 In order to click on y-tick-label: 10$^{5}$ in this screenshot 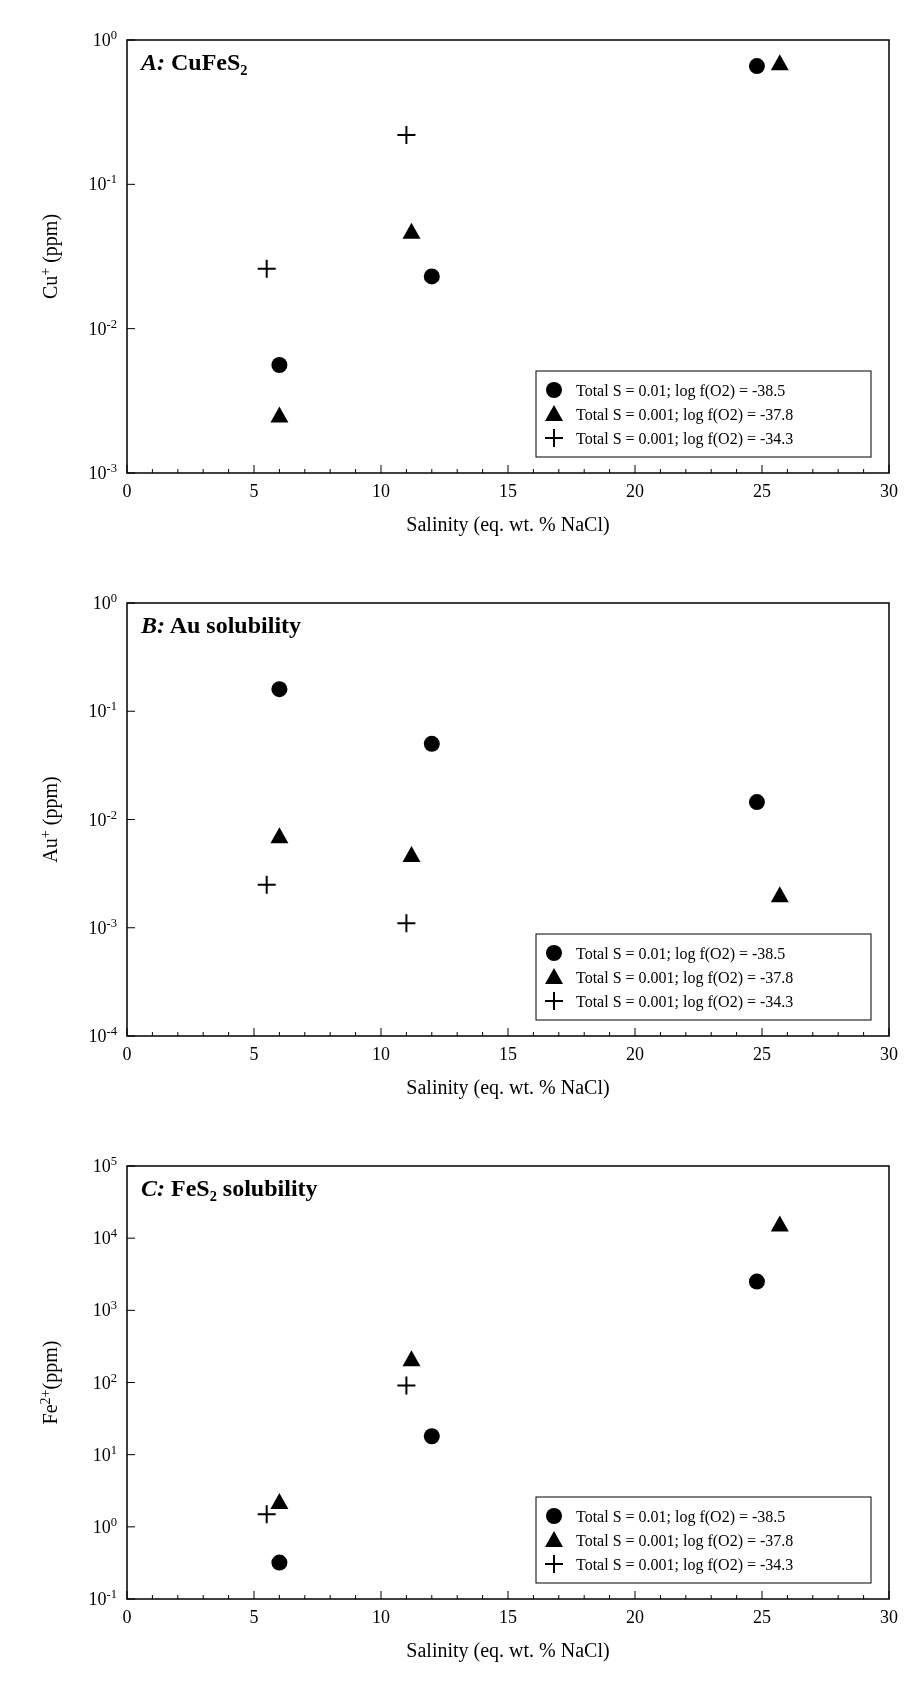, I will do `click(104, 1165)`.